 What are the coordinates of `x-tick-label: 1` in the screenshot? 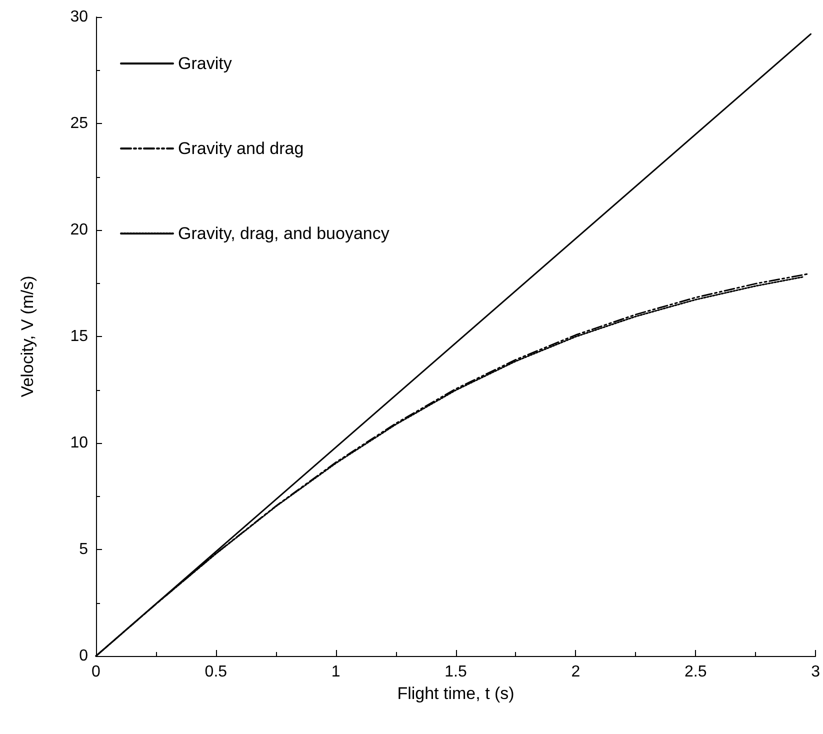 It's located at (335, 672).